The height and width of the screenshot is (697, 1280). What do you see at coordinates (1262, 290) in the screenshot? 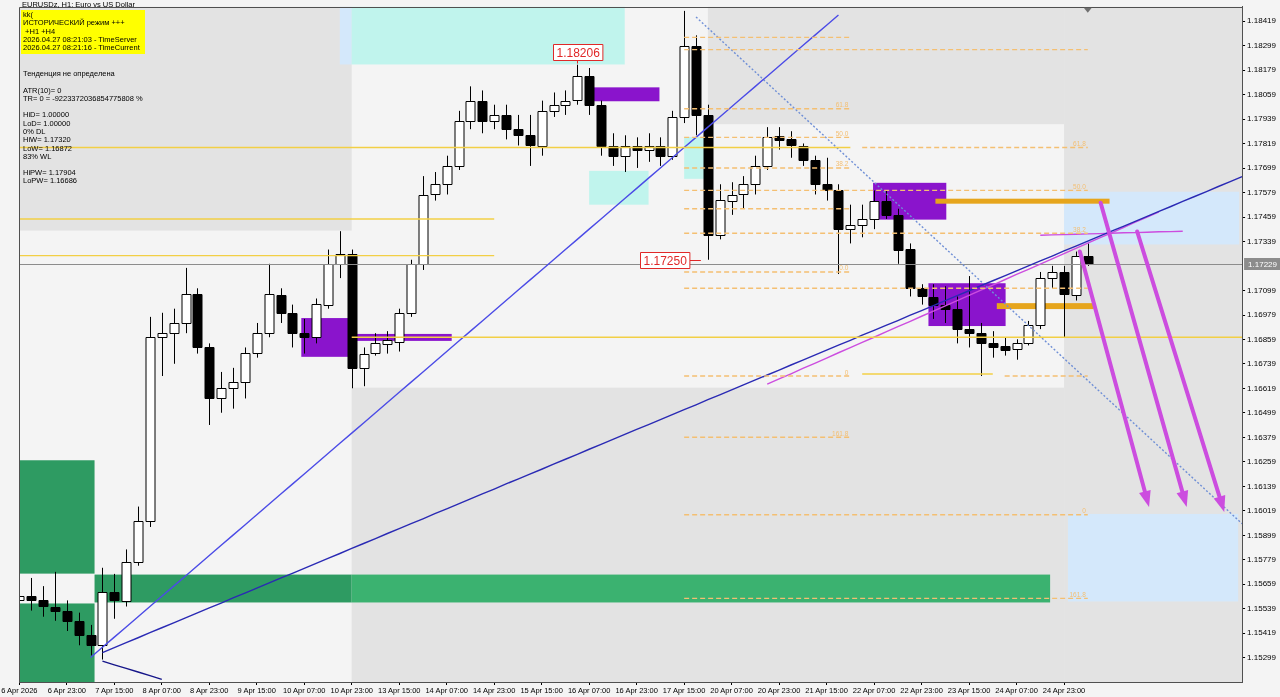
I see `y-tick-label: 1.17099` at bounding box center [1262, 290].